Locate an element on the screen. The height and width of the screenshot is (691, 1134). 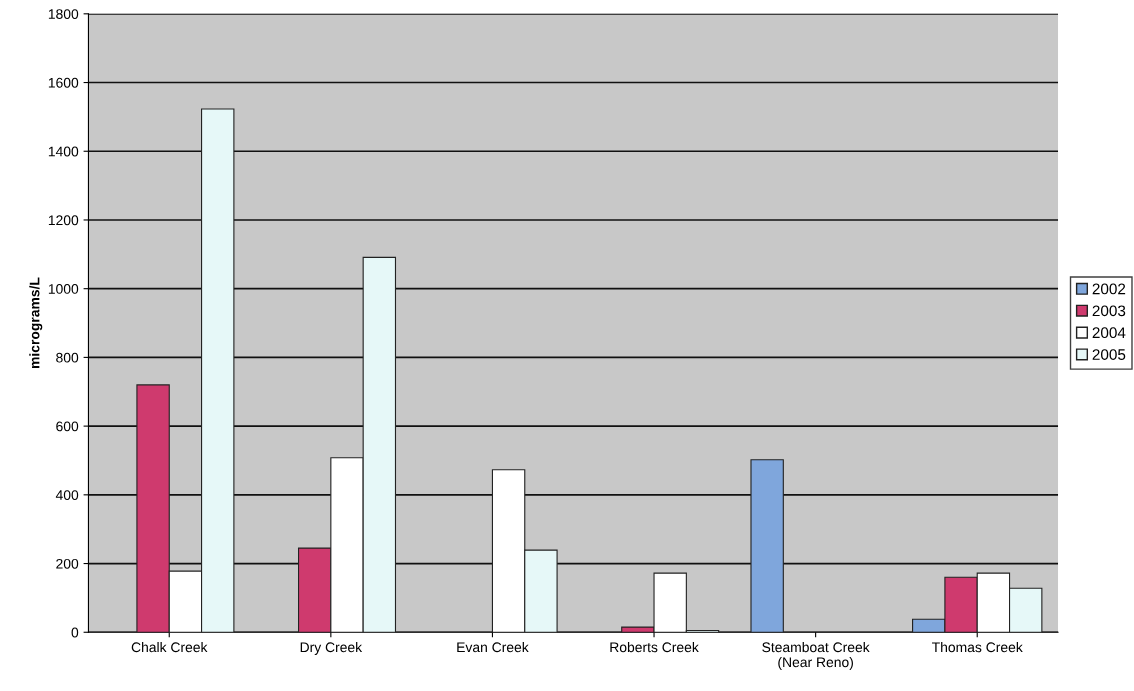
legend-label: 2003 is located at coordinates (1109, 311).